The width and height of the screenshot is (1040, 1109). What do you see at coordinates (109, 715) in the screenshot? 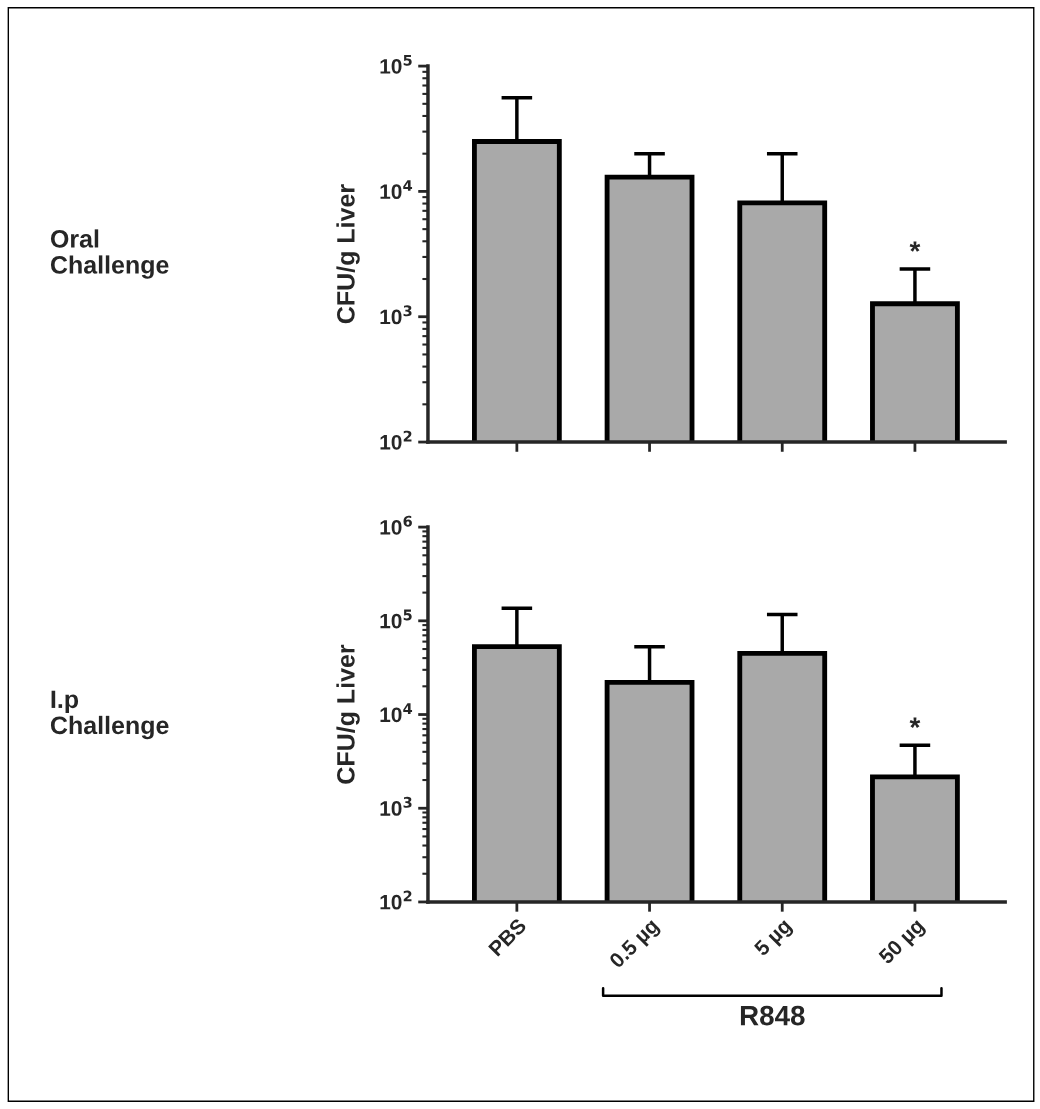
I see `text: I.p Challenge` at bounding box center [109, 715].